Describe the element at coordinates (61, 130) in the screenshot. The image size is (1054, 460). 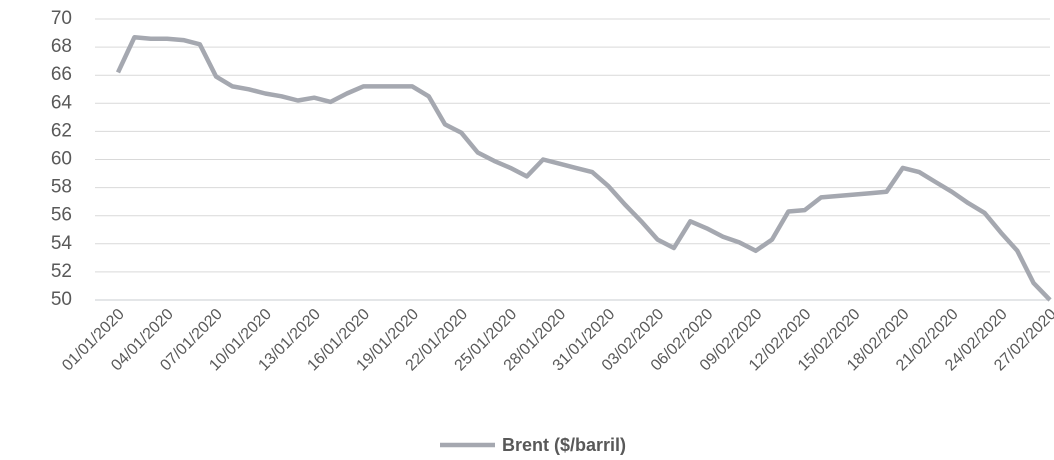
I see `y-tick-label: 62` at that location.